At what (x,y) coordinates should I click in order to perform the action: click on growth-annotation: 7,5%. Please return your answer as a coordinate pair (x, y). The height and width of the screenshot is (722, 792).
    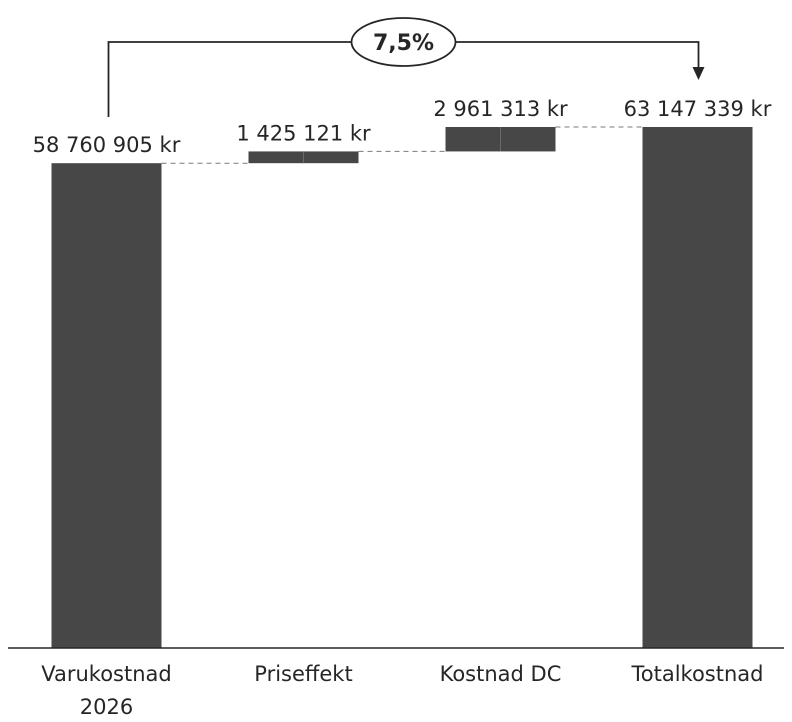
    Looking at the image, I should click on (406, 67).